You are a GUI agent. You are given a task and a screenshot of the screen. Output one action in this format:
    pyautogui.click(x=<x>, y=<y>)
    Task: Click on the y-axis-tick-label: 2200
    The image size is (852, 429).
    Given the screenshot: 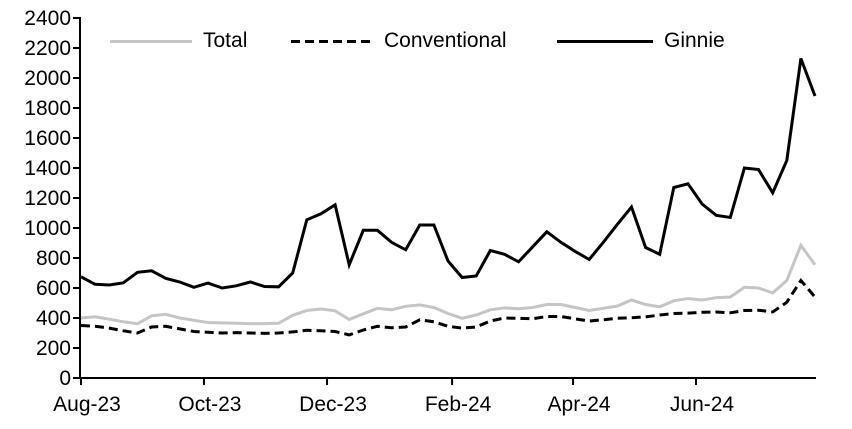 What is the action you would take?
    pyautogui.click(x=47, y=48)
    